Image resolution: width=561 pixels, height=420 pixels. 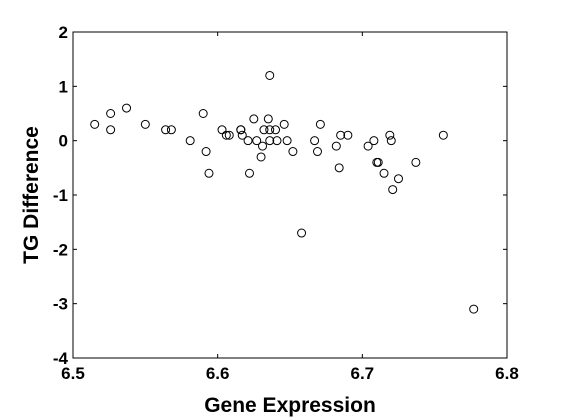 I want to click on x-tick-label: 6.5, so click(x=73, y=373).